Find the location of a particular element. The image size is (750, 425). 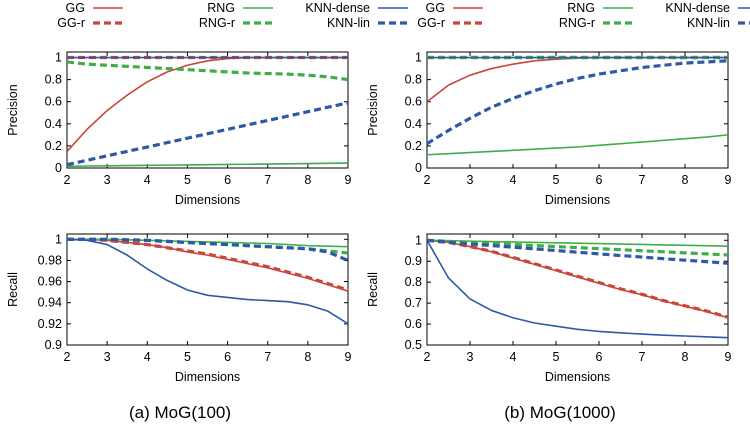

y-tick-label: 0.7 is located at coordinates (413, 303).